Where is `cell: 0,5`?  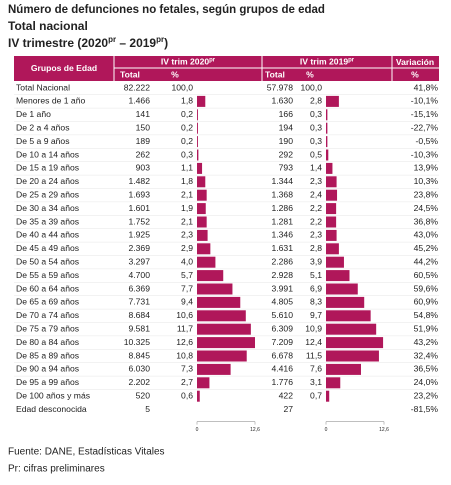 cell: 0,5 is located at coordinates (316, 154).